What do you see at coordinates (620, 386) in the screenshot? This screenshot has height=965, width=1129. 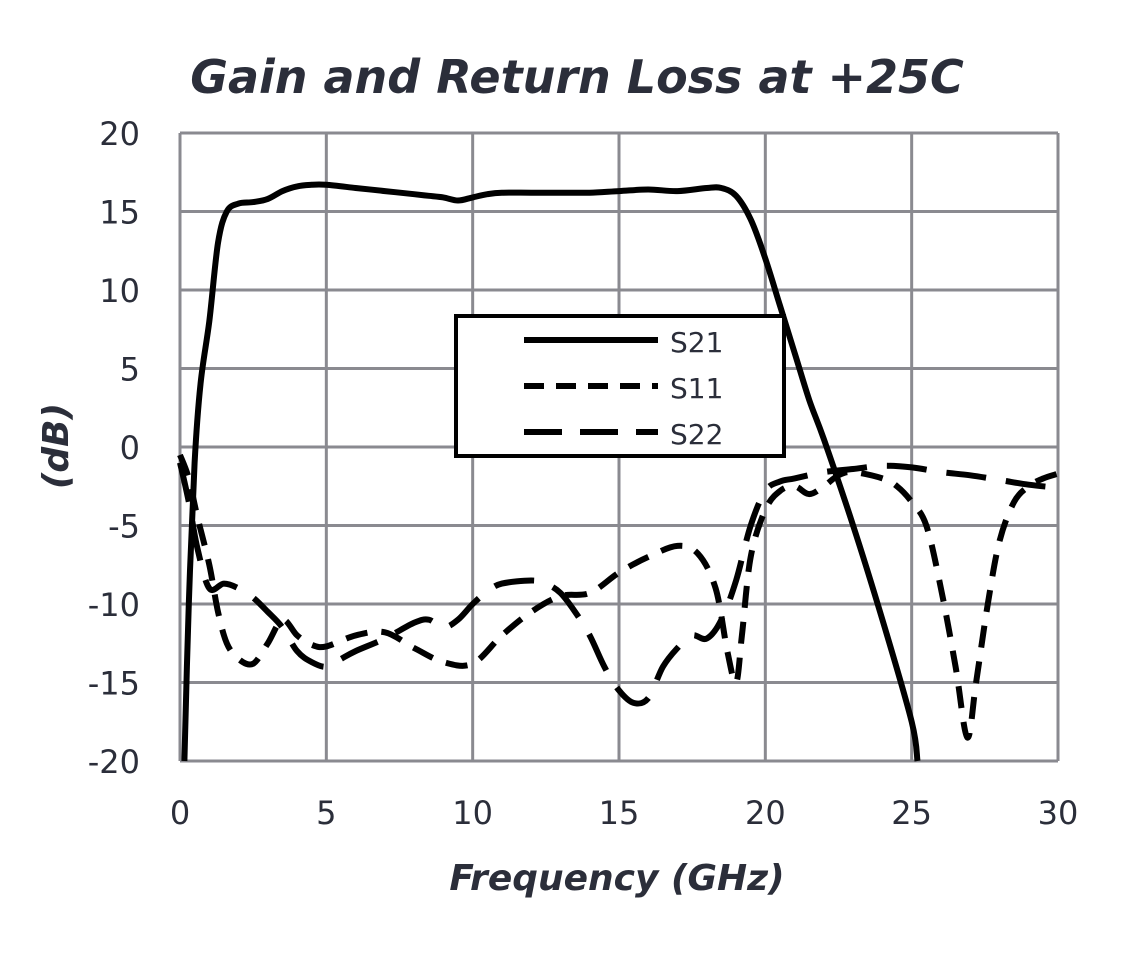 I see `legend: S21 S11 S22` at bounding box center [620, 386].